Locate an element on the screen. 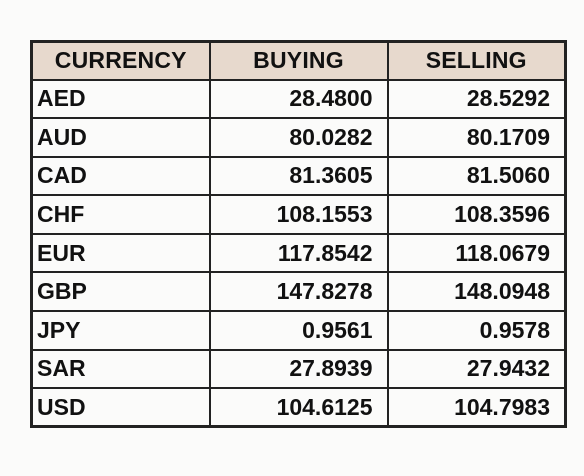 The width and height of the screenshot is (584, 476). currency-code: CHF is located at coordinates (120, 214).